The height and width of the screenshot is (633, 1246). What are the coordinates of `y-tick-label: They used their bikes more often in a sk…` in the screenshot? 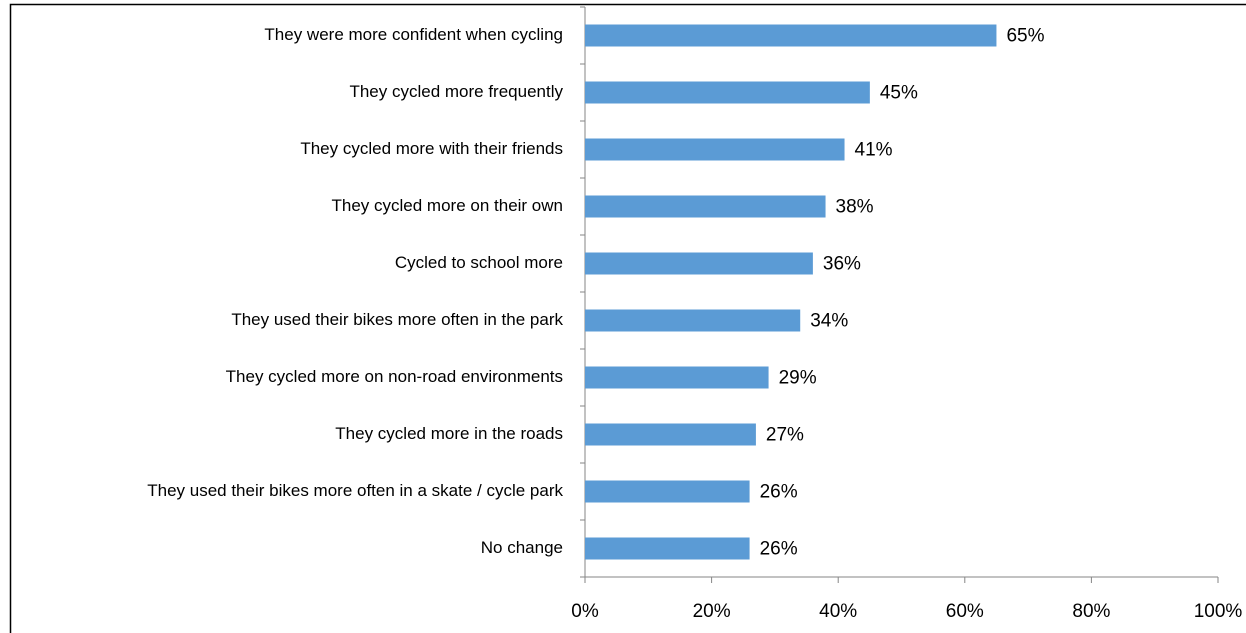 It's located at (355, 490).